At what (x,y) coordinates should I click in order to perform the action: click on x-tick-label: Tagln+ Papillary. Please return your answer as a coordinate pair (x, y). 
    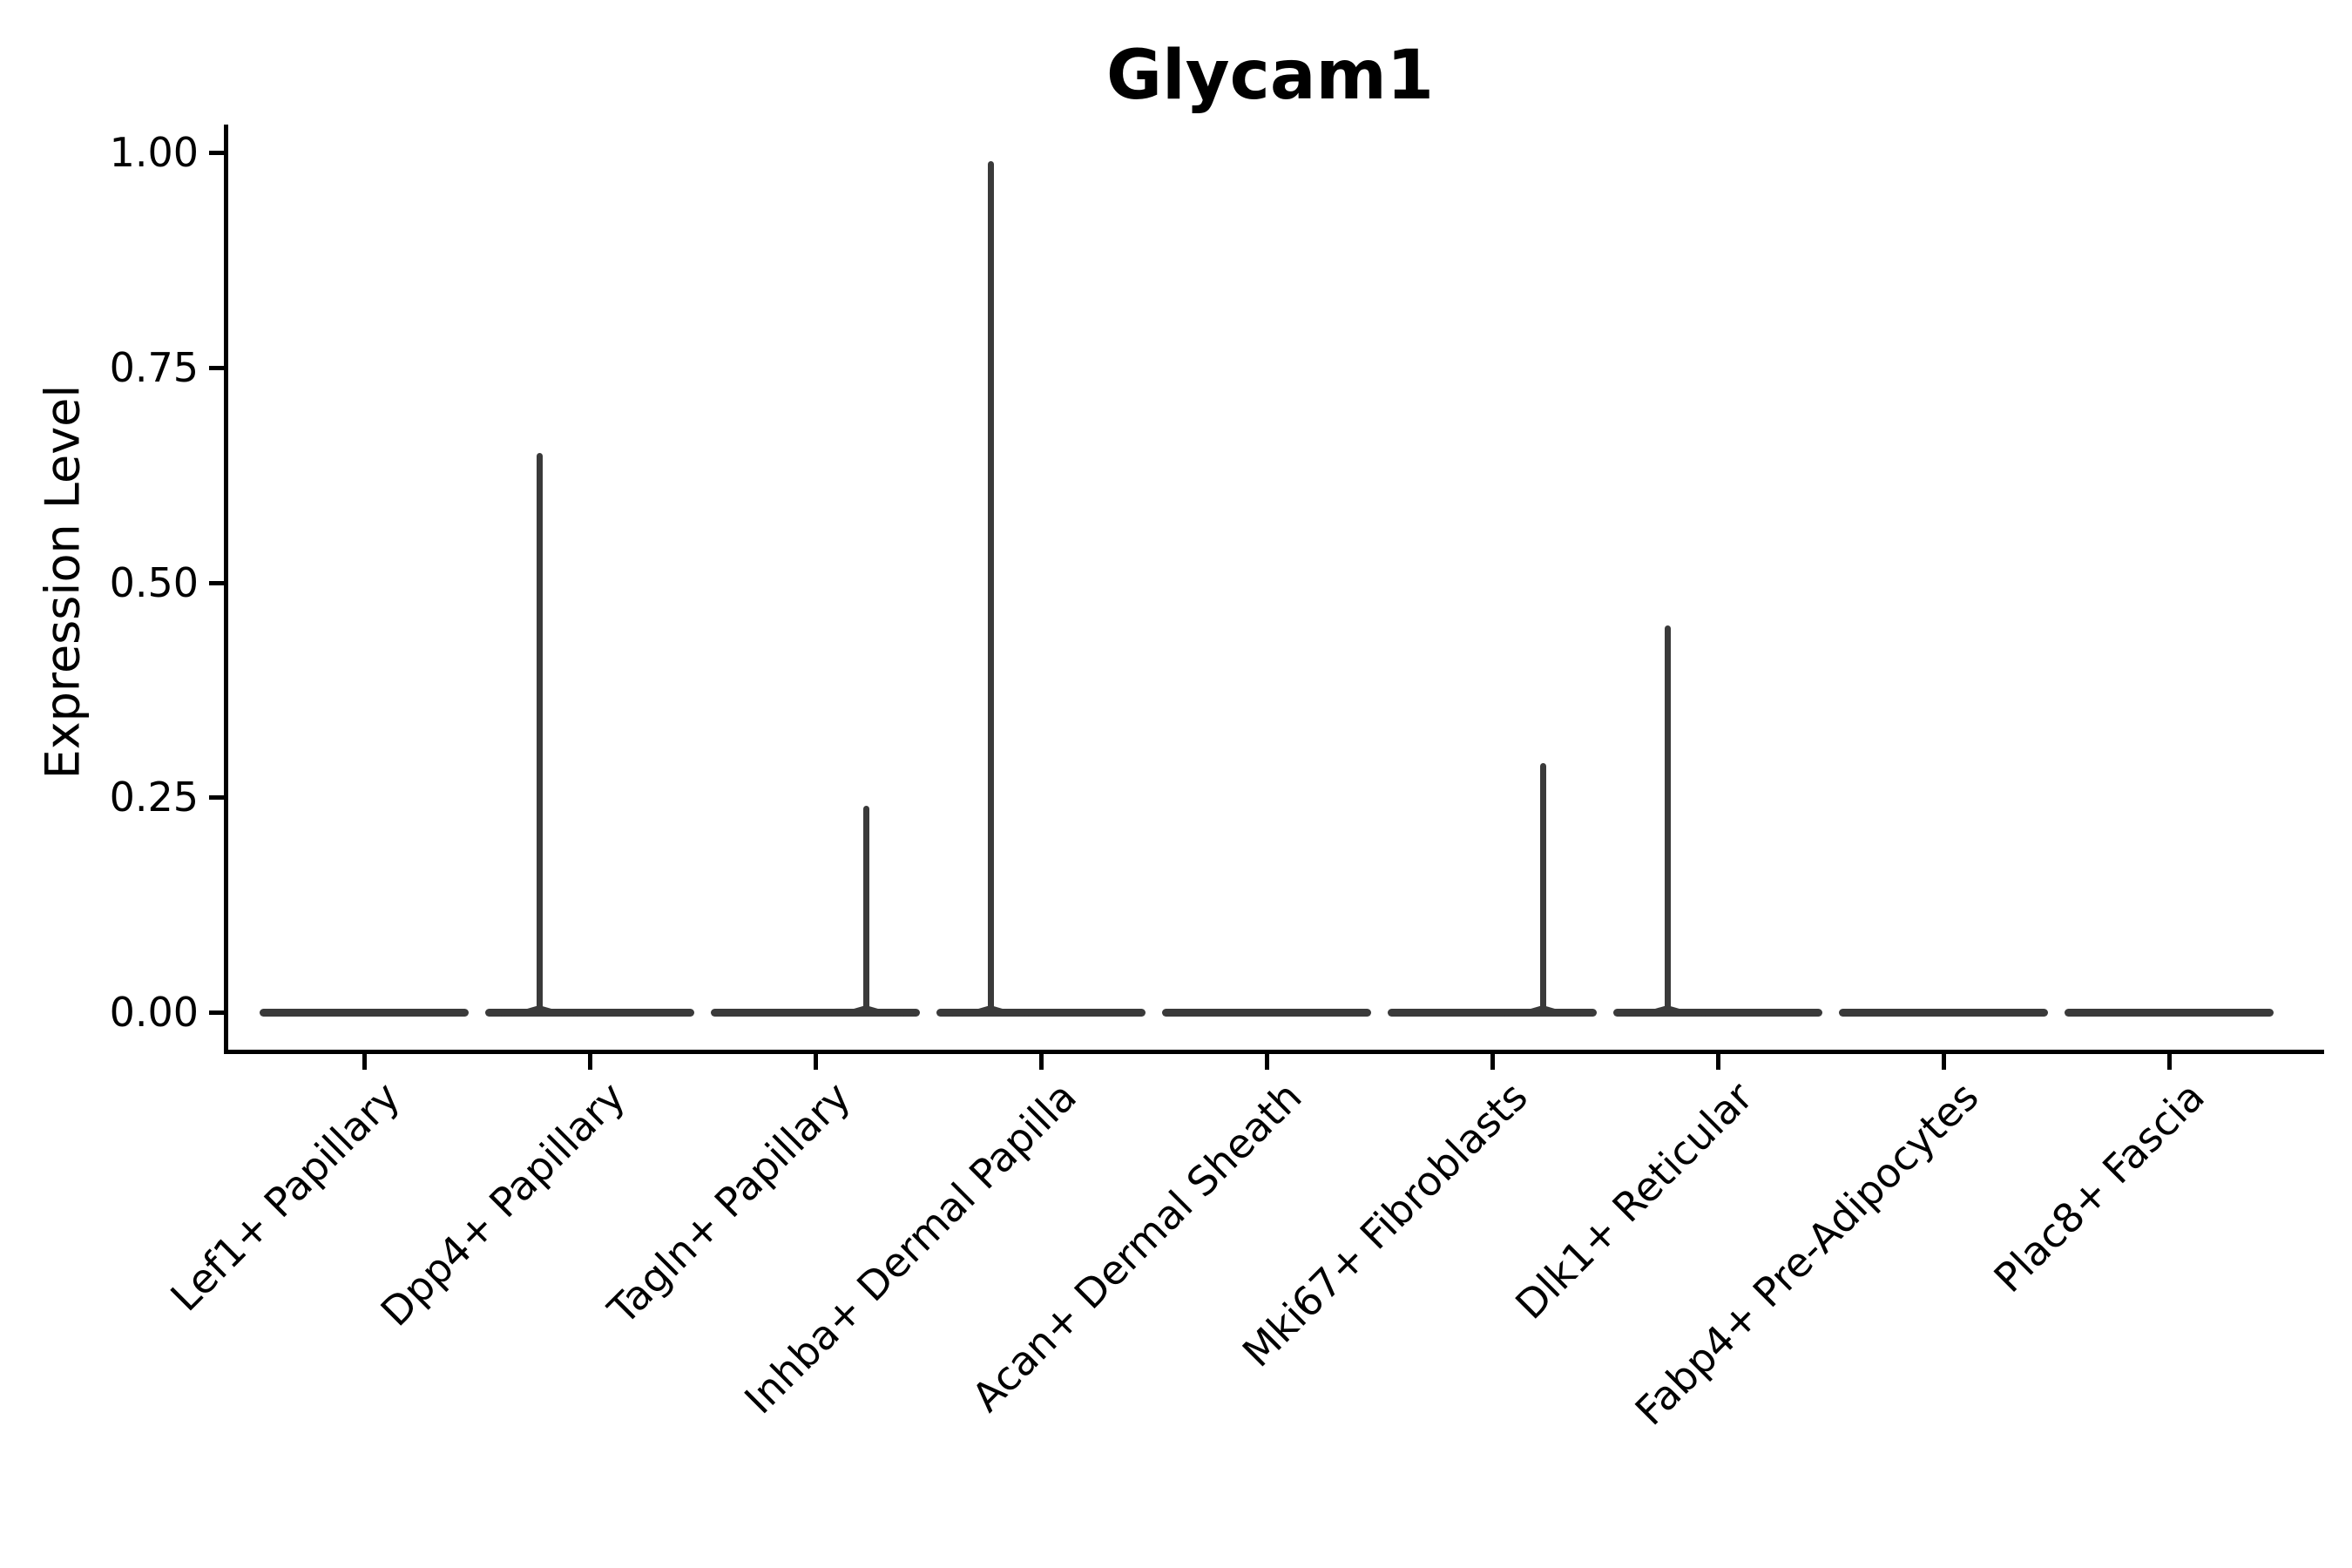
    Looking at the image, I should click on (729, 1203).